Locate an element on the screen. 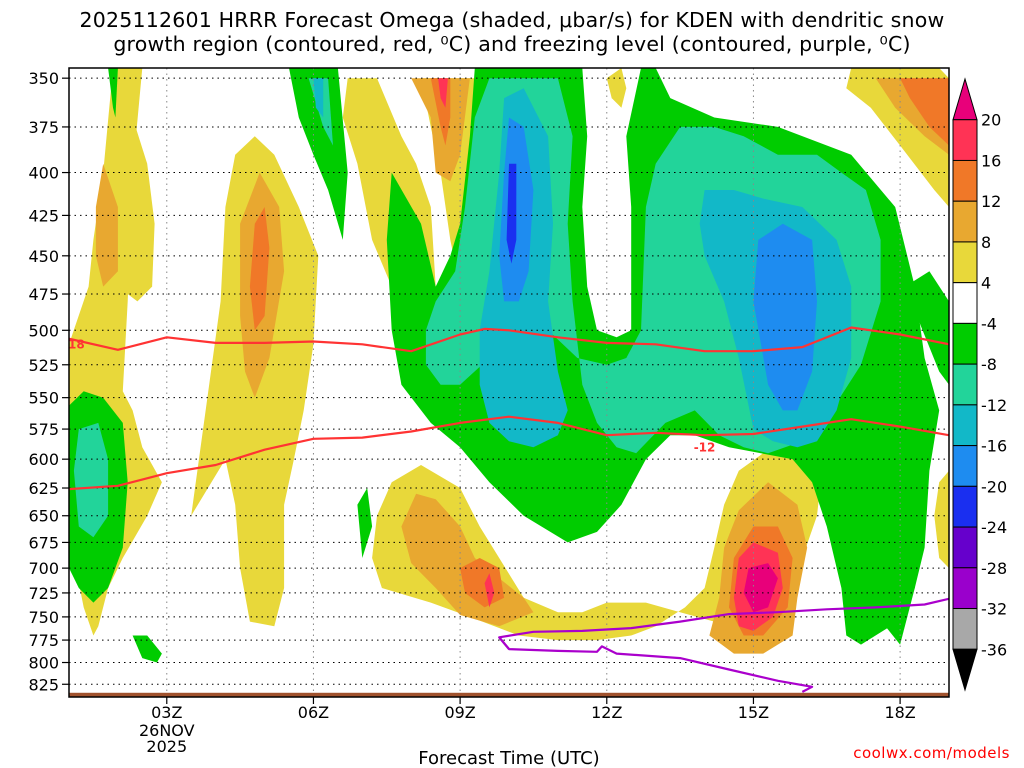  contour-label-minus18: -18 is located at coordinates (74, 344).